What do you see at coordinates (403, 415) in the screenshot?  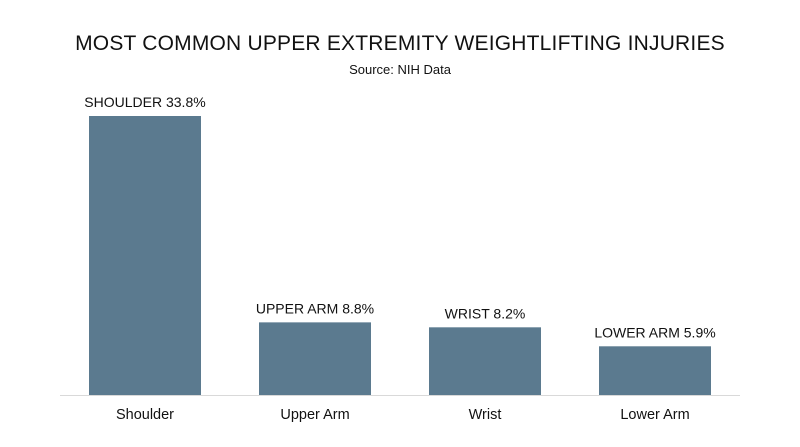 I see `x-tick-labels-group: Shoulder Upper Arm Wrist Lower Arm` at bounding box center [403, 415].